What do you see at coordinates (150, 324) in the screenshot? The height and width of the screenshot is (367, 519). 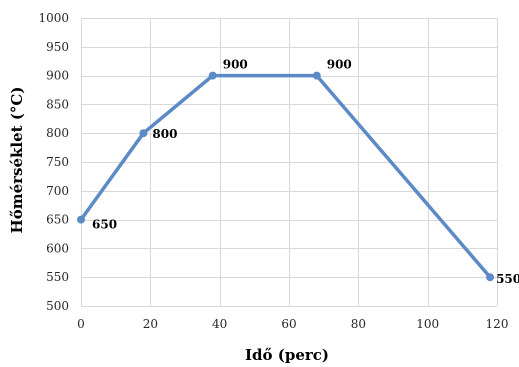 I see `x-tick-label: 20` at bounding box center [150, 324].